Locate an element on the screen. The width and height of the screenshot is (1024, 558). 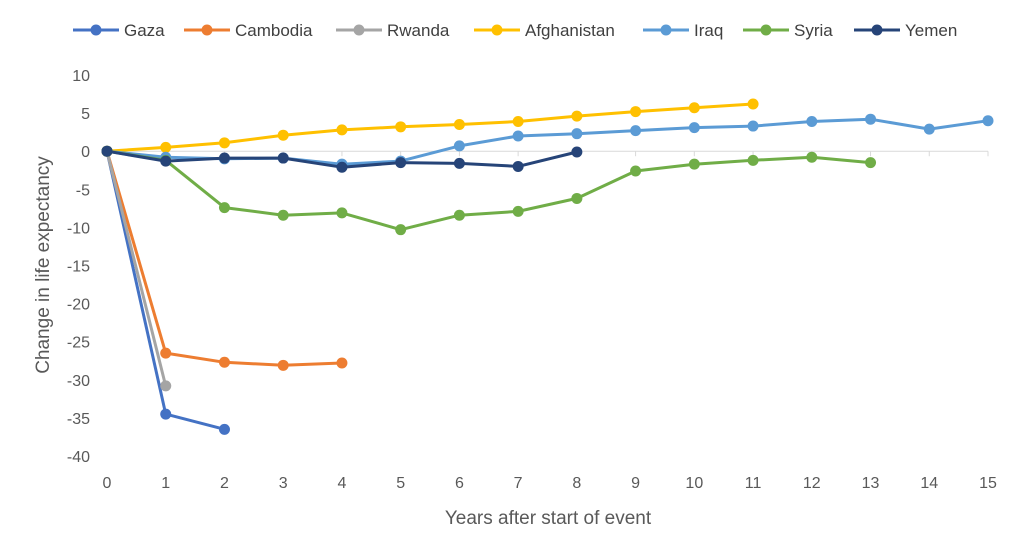
legend-label: Cambodia is located at coordinates (274, 30).